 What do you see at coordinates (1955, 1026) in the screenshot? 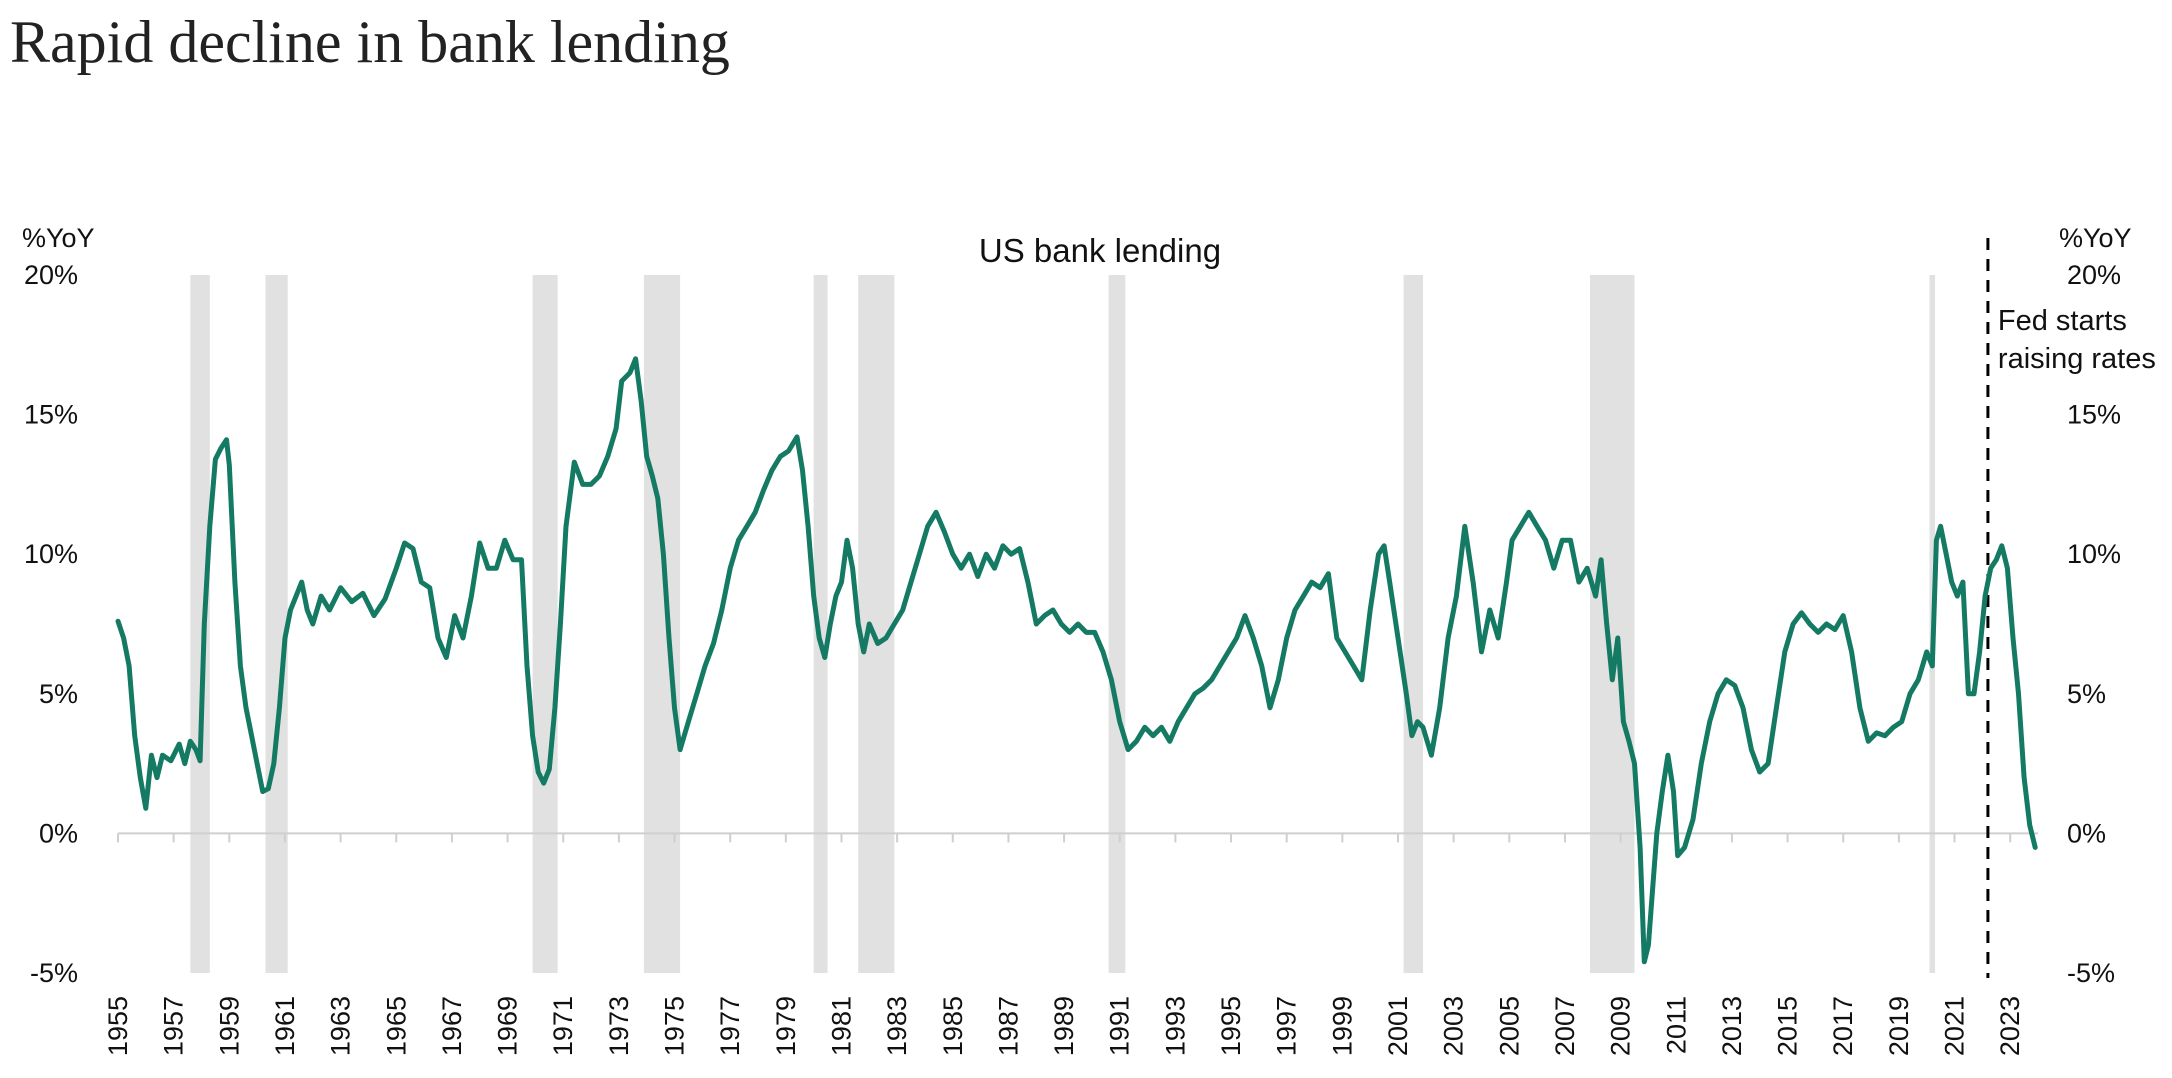
I see `x-tick-label: 2021` at bounding box center [1955, 1026].